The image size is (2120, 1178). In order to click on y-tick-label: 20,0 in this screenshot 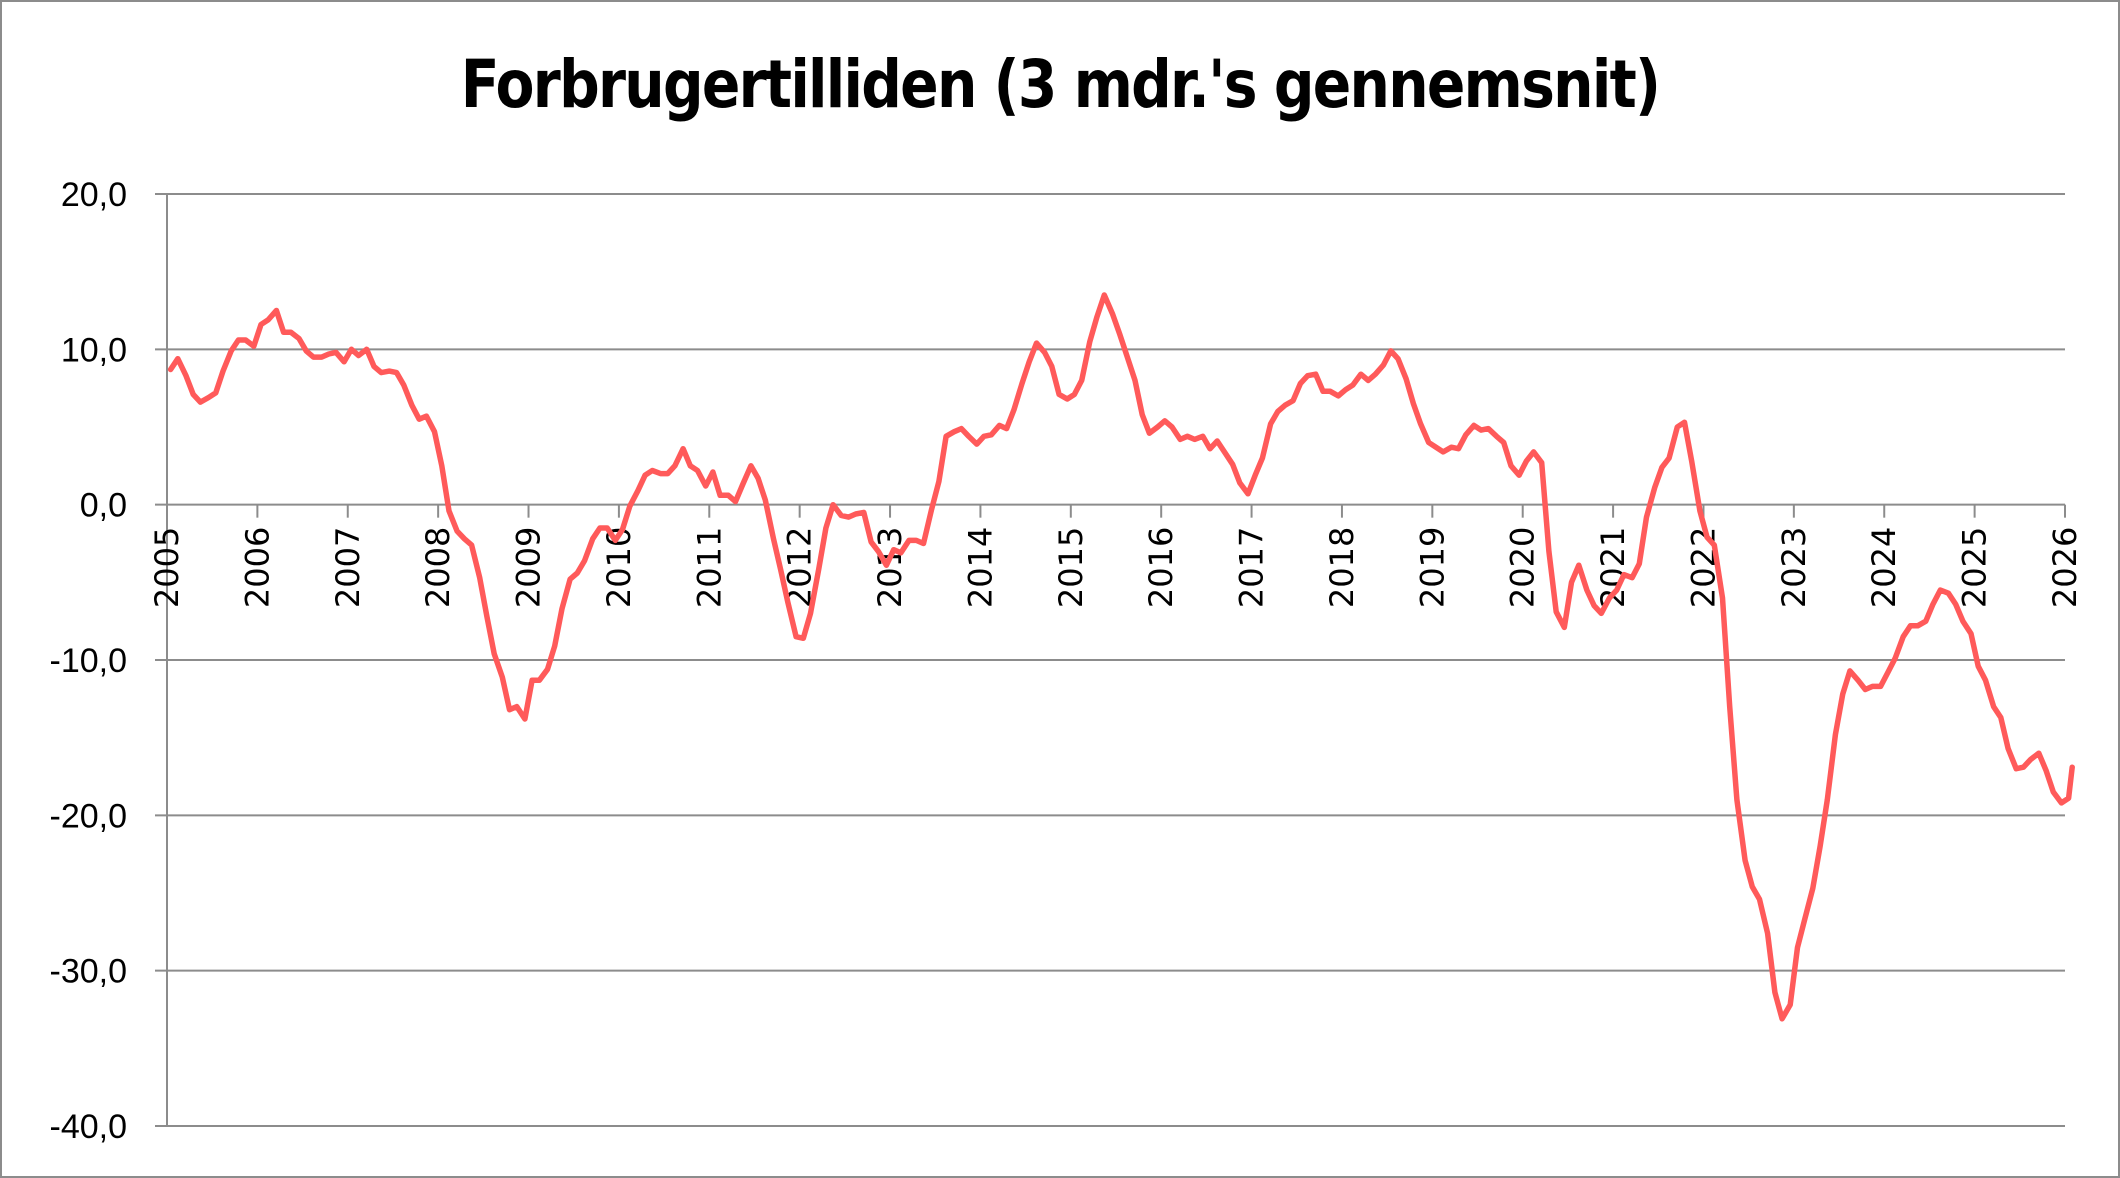, I will do `click(94, 195)`.